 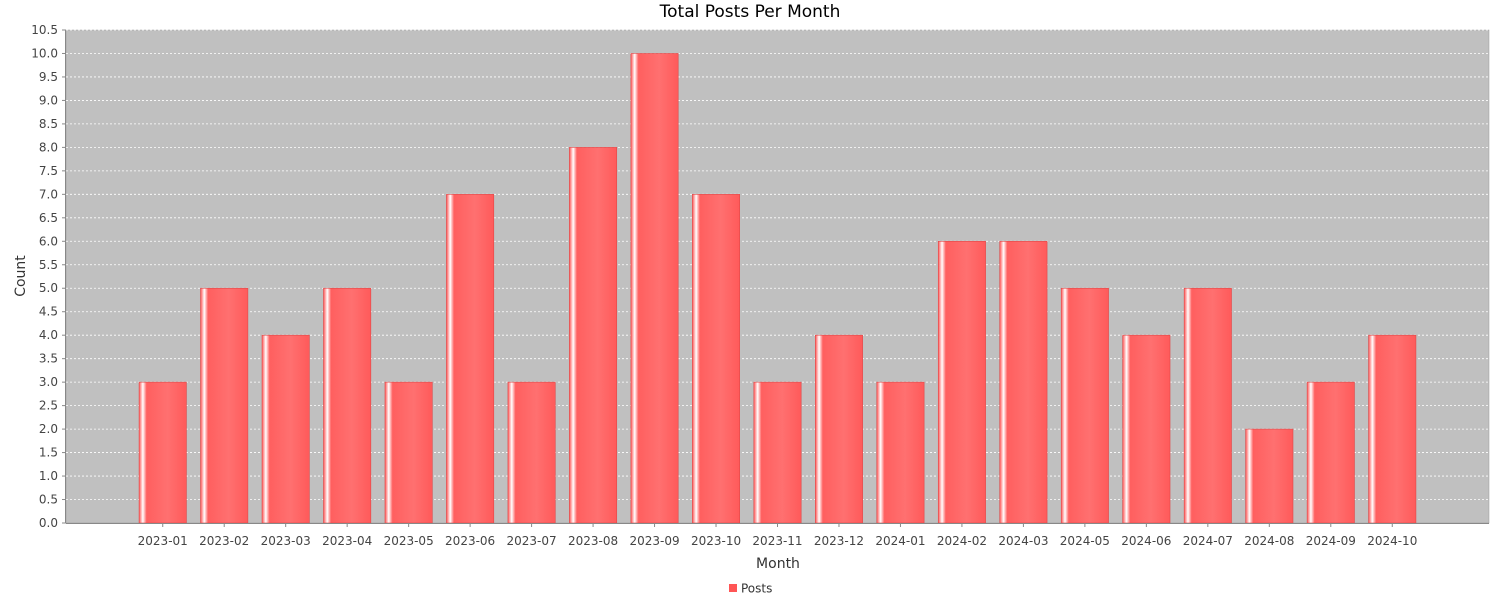 I want to click on y-tick-label: 1.0, so click(x=48, y=476).